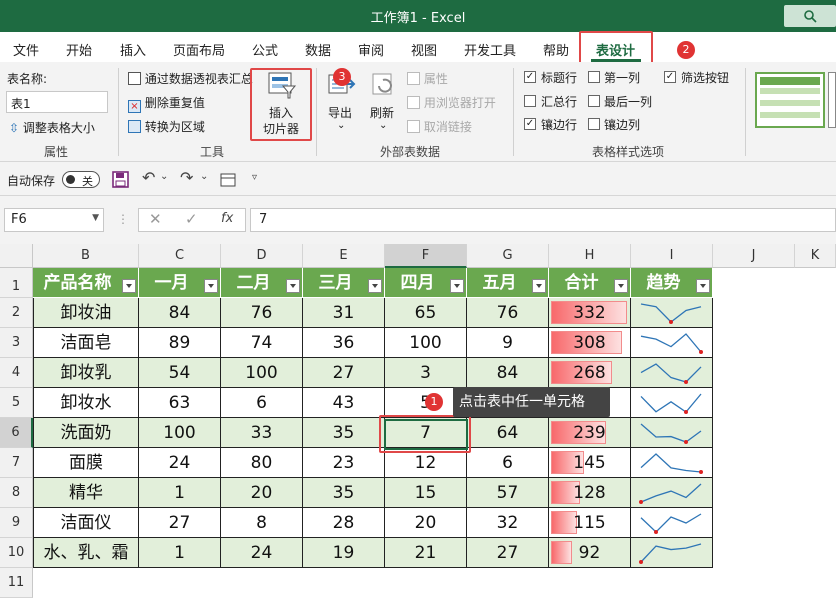 This screenshot has width=836, height=607. What do you see at coordinates (262, 343) in the screenshot?
I see `value-cell: 74` at bounding box center [262, 343].